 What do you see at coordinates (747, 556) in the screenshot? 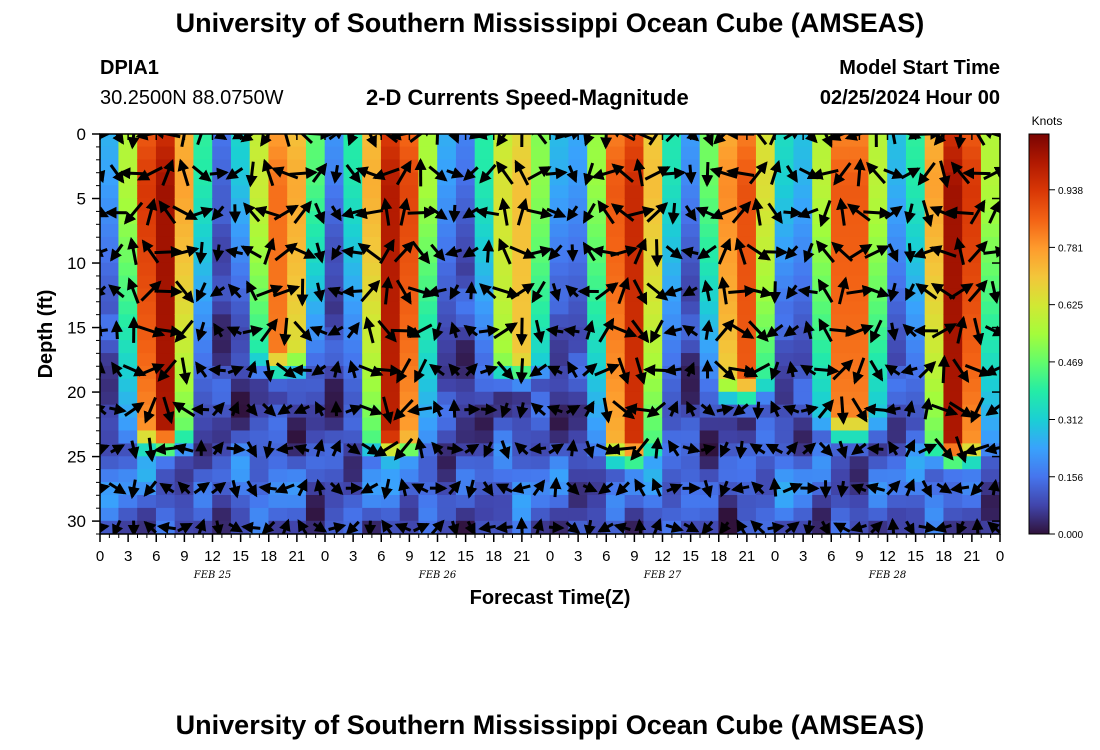
I see `x-tick-label: 21` at bounding box center [747, 556].